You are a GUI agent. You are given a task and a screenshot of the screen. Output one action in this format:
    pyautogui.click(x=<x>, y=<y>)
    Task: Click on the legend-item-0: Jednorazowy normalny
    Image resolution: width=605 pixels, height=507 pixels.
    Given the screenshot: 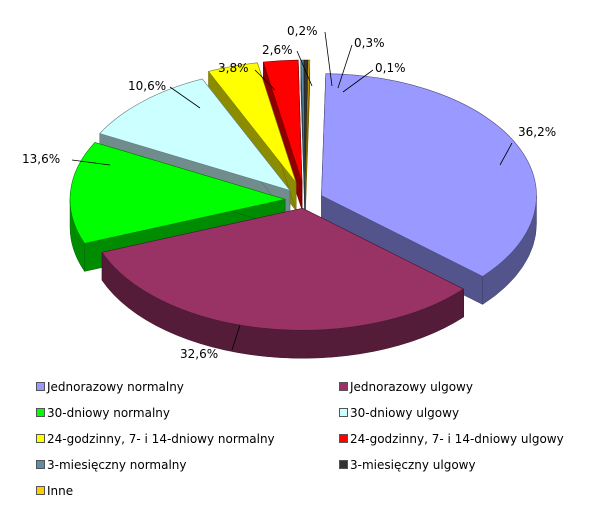 What is the action you would take?
    pyautogui.click(x=110, y=387)
    